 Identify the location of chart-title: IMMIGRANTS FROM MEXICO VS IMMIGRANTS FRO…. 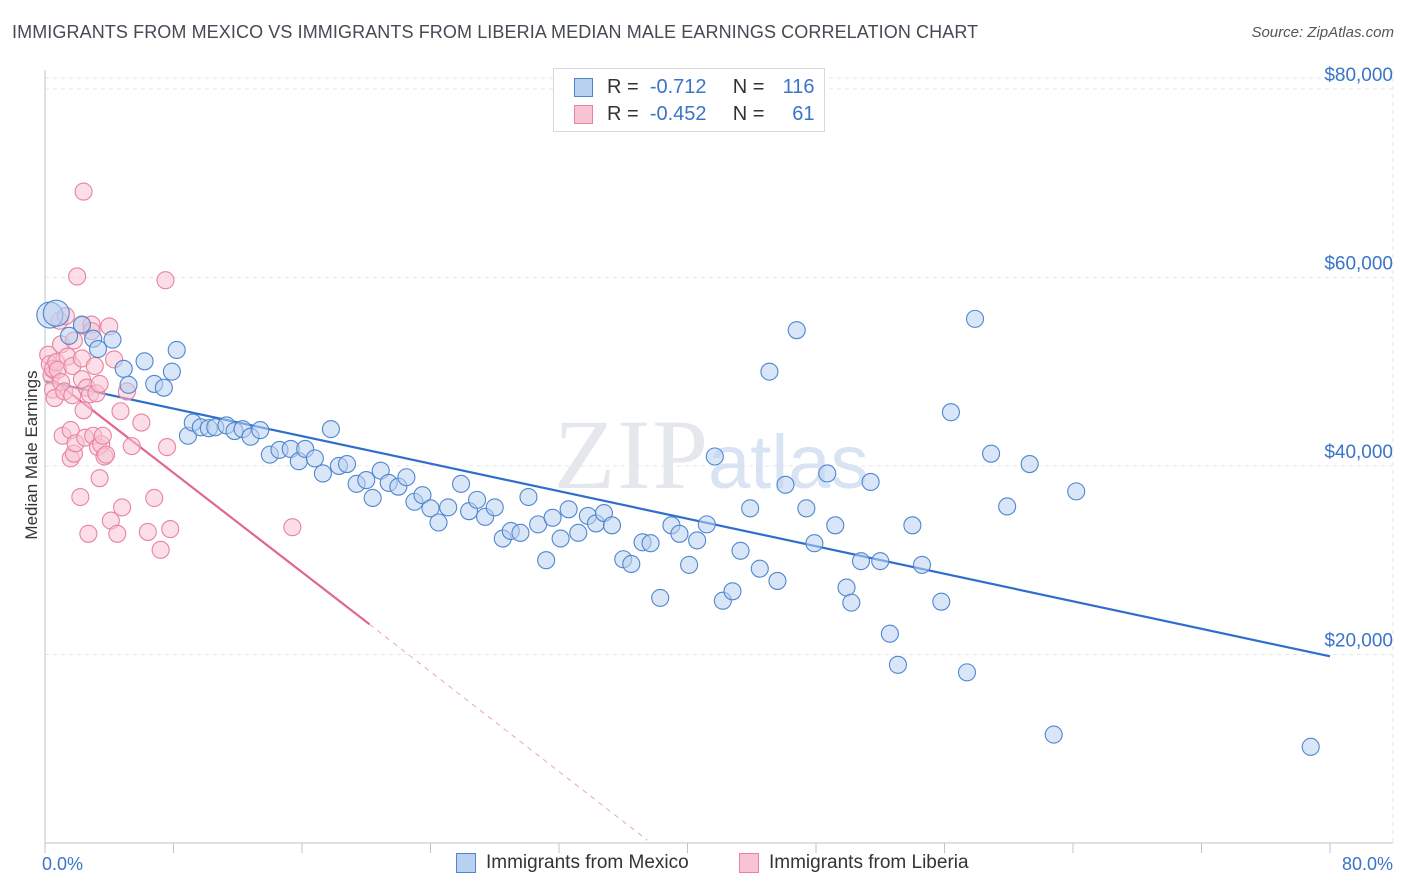
(495, 32).